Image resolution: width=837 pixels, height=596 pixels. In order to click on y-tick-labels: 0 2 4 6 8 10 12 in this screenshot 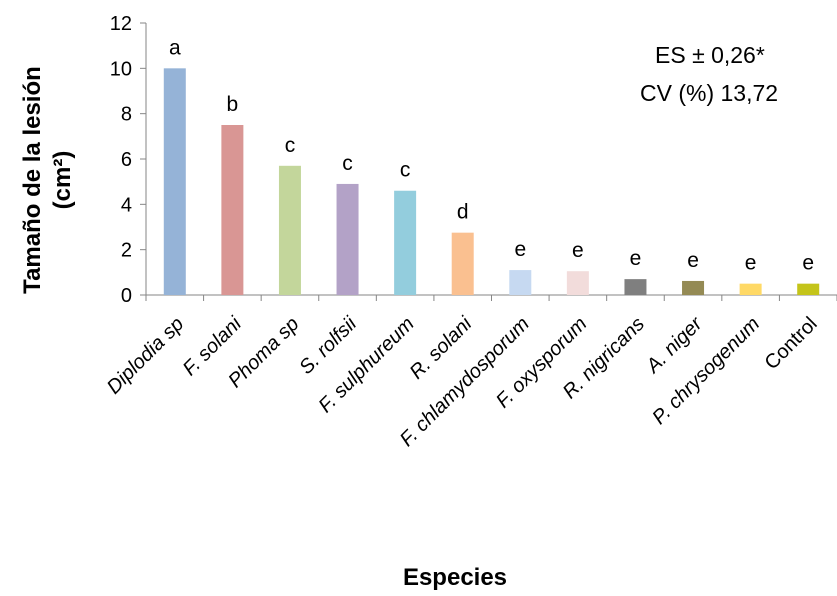, I will do `click(121, 160)`.